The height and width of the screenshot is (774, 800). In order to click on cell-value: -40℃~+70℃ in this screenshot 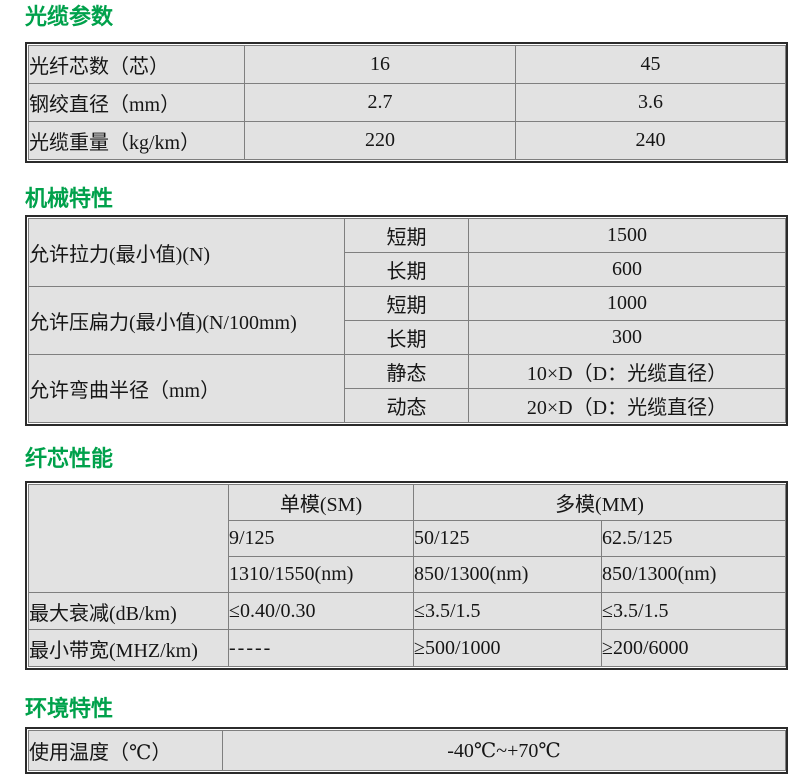, I will do `click(504, 750)`.